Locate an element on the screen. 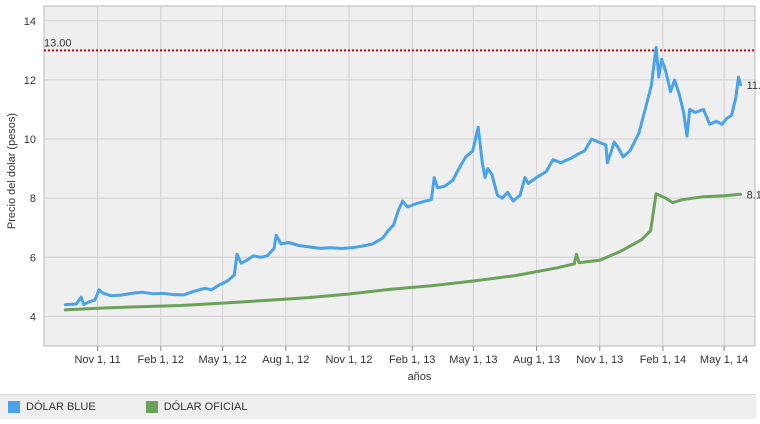 The image size is (760, 424). x-tick-label: May 1, 13 is located at coordinates (473, 360).